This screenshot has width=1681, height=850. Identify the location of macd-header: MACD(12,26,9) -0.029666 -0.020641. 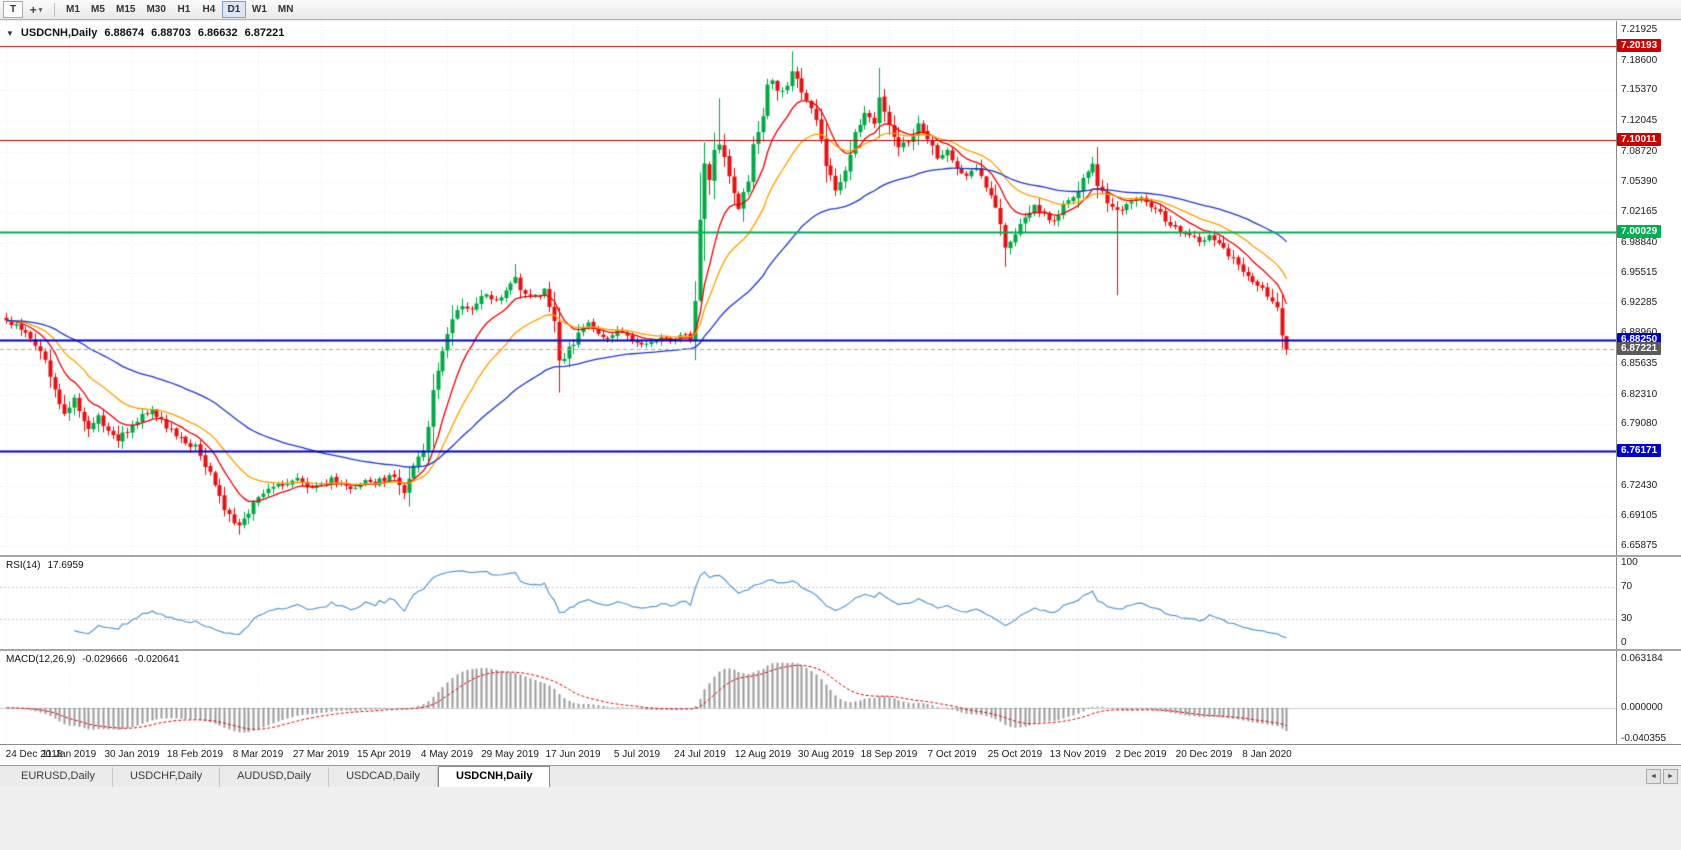
(93, 659).